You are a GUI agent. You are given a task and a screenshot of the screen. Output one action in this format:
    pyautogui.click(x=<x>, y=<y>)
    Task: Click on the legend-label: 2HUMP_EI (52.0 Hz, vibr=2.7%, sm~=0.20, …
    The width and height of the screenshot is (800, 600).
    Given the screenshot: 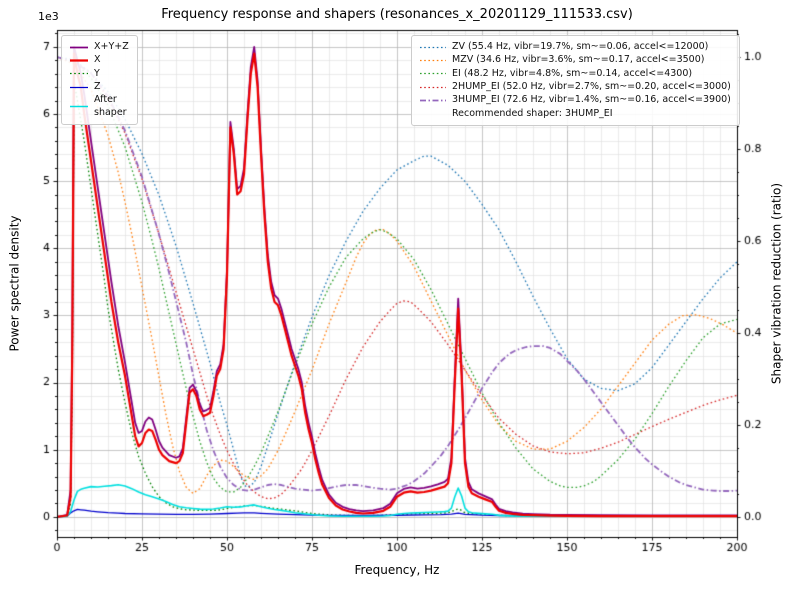 What is the action you would take?
    pyautogui.click(x=591, y=87)
    